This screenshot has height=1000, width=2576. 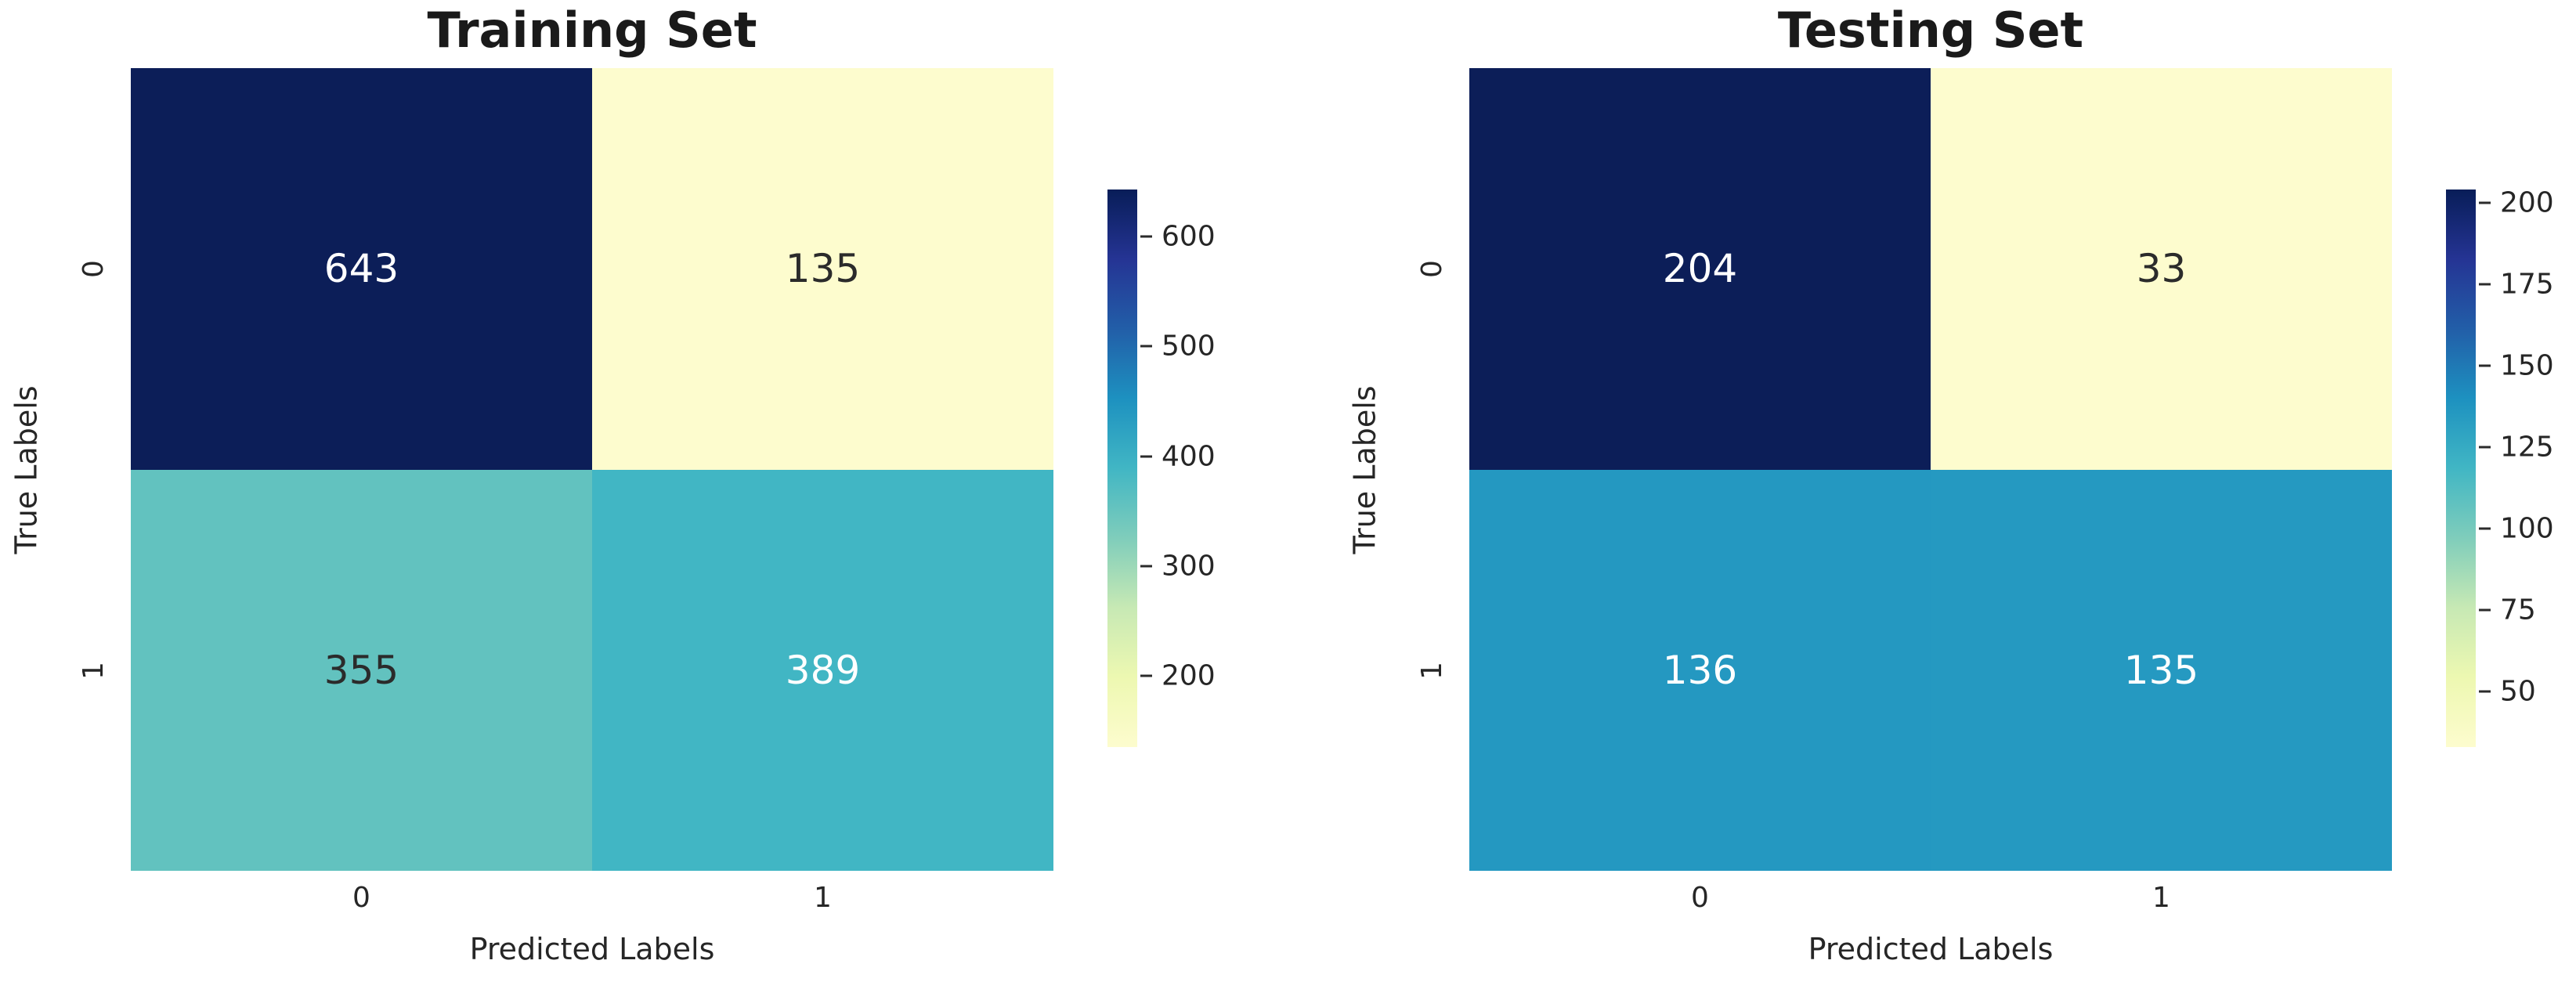 I want to click on colorbar-tick: 50, so click(x=2506, y=692).